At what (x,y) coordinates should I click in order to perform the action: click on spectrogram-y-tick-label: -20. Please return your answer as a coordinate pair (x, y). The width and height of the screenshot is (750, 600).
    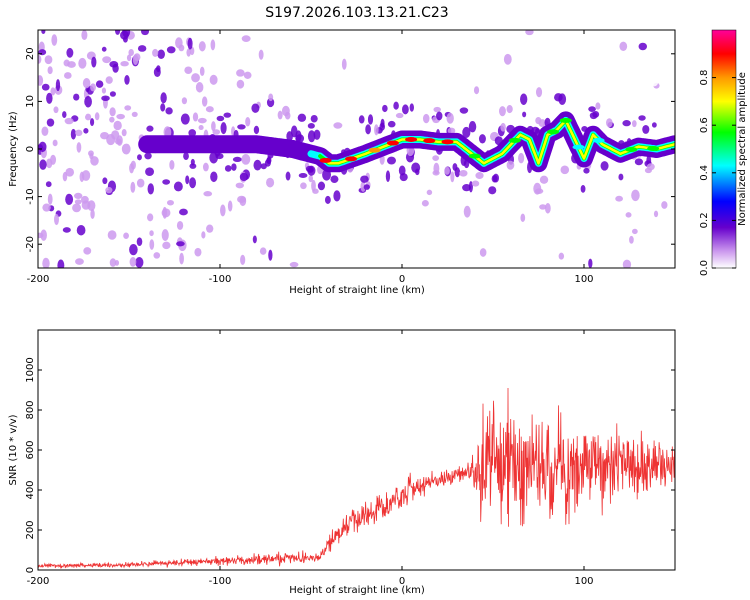
    Looking at the image, I should click on (30, 244).